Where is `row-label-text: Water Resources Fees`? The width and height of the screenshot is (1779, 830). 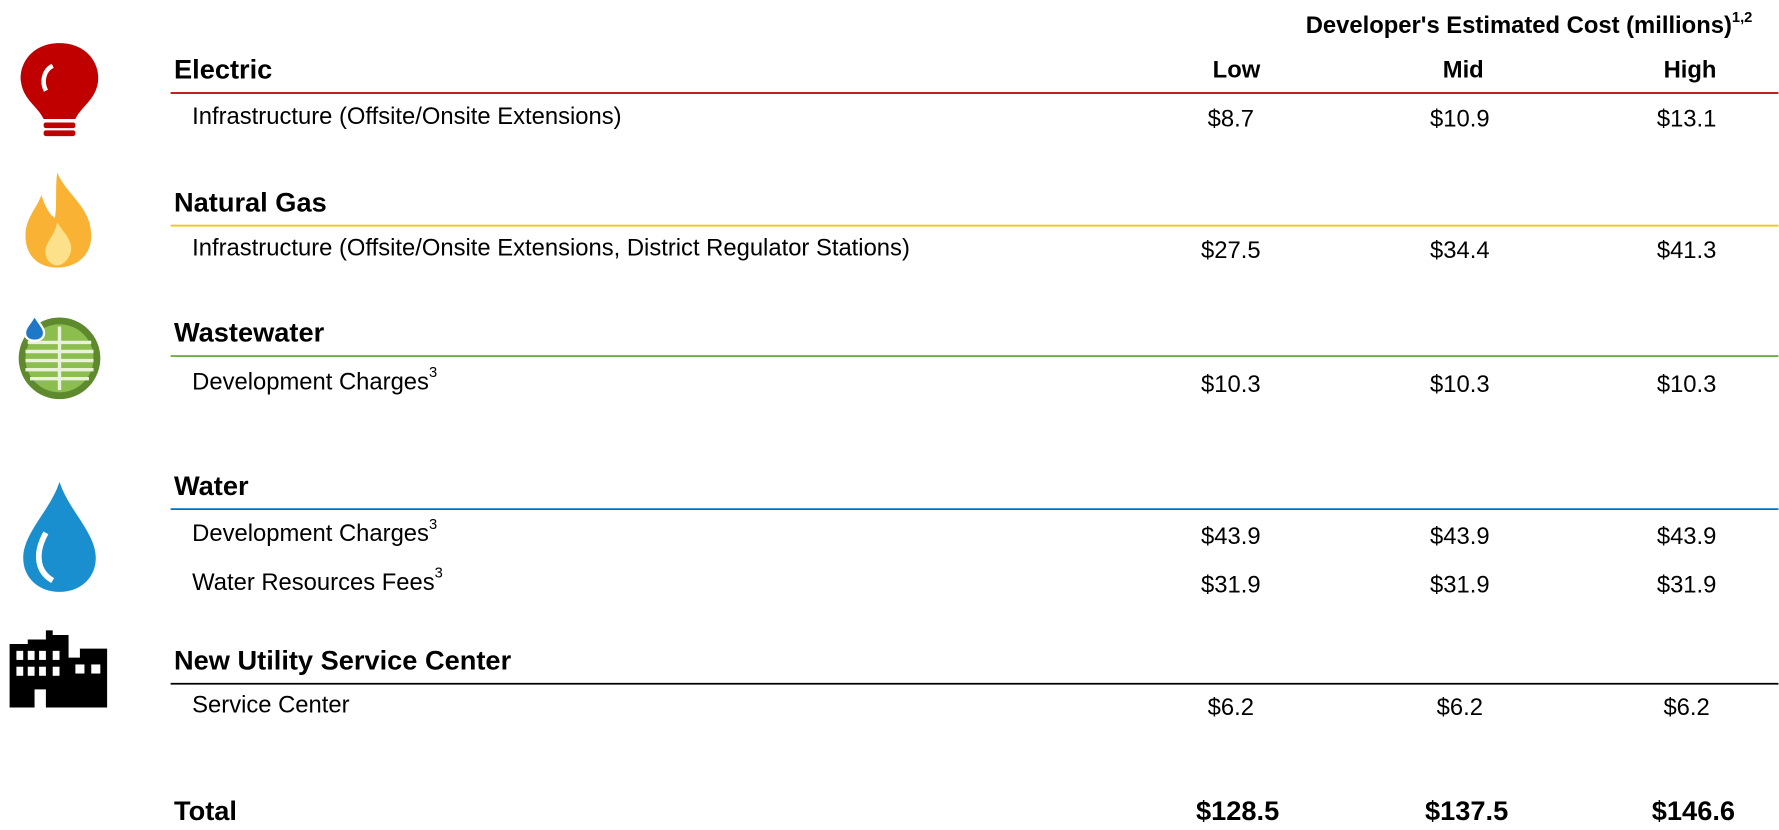 row-label-text: Water Resources Fees is located at coordinates (313, 582).